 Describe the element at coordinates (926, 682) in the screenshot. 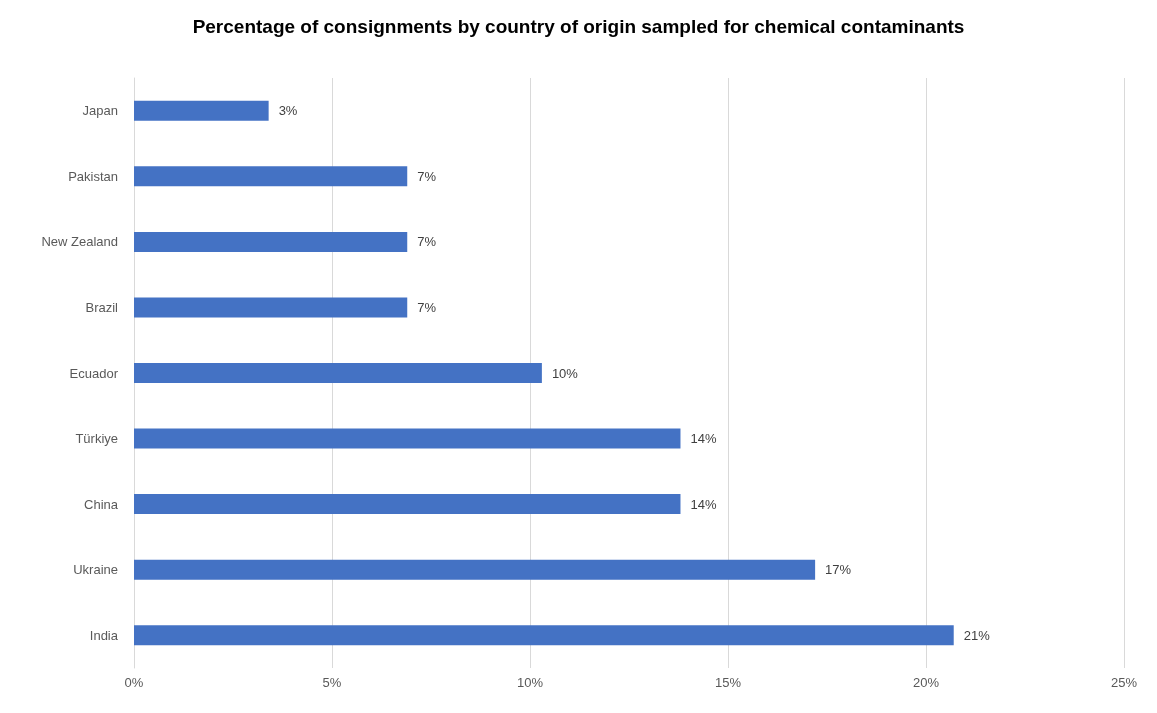

I see `x-tick-label: 20%` at that location.